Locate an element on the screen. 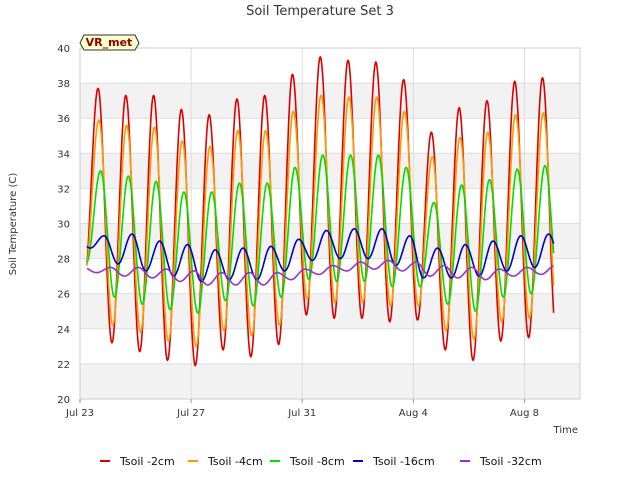 The image size is (640, 480). site-tag-label: VR_met is located at coordinates (109, 42).